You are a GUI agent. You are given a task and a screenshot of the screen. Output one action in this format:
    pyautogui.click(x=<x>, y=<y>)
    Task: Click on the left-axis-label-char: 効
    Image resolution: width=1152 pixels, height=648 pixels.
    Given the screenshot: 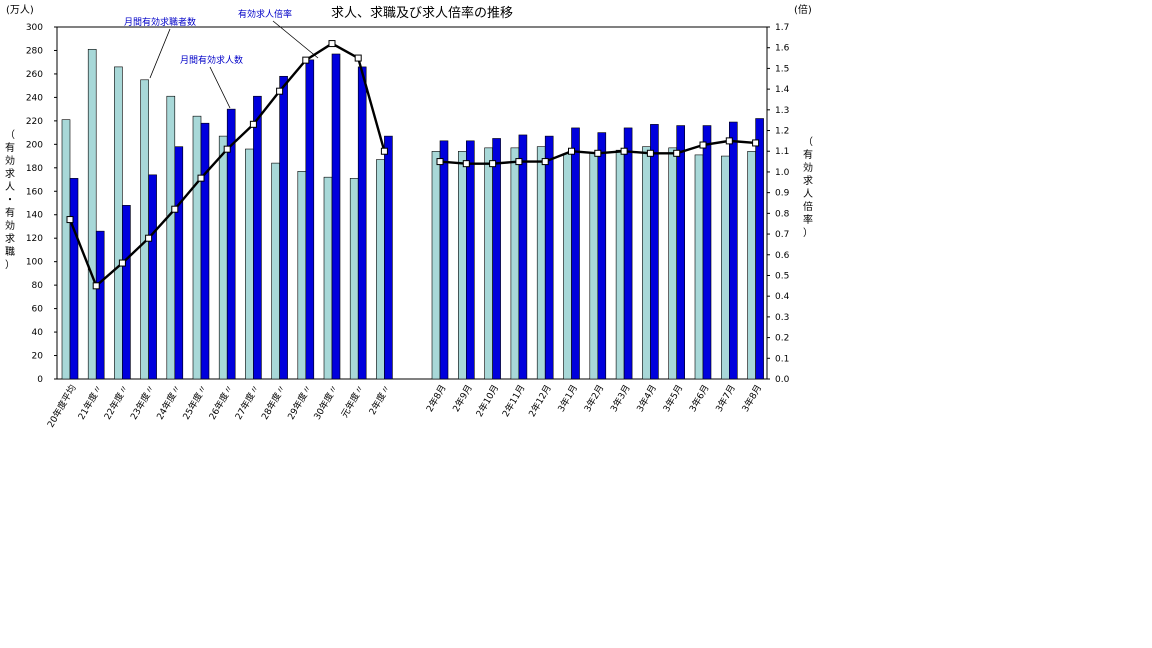 What is the action you would take?
    pyautogui.click(x=10, y=160)
    